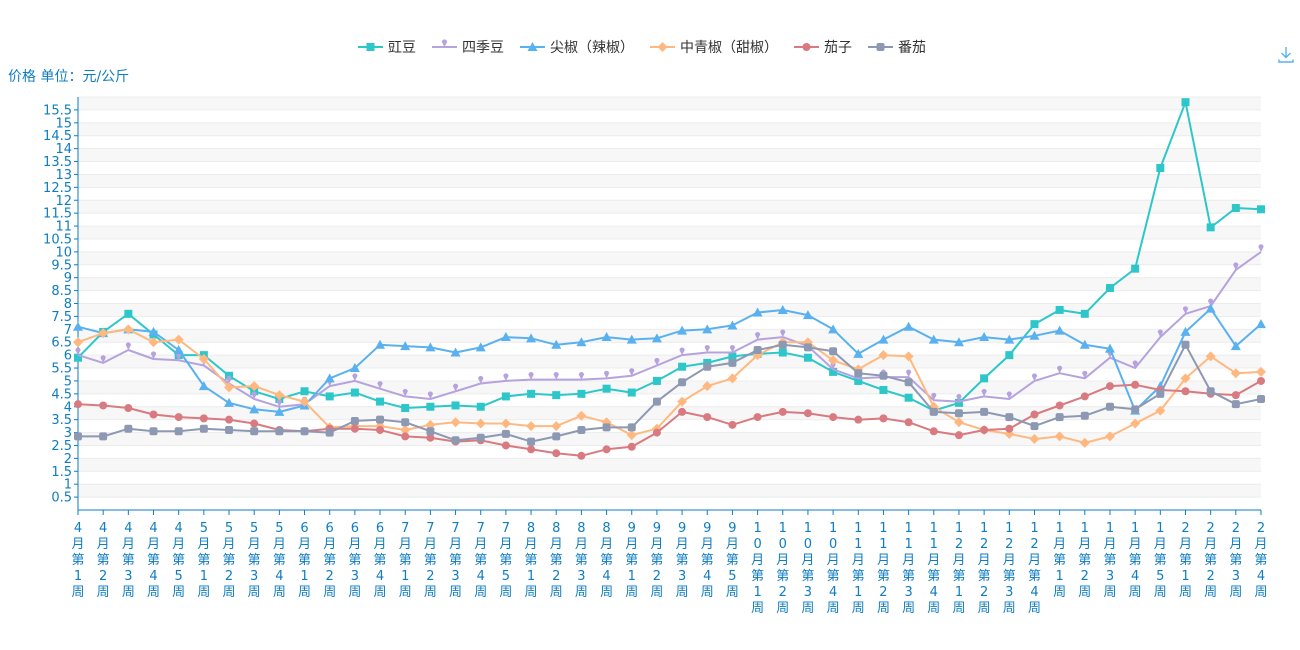 The height and width of the screenshot is (650, 1300). Describe the element at coordinates (782, 568) in the screenshot. I see `x-tick-label: 1 0 月第 2 周` at that location.